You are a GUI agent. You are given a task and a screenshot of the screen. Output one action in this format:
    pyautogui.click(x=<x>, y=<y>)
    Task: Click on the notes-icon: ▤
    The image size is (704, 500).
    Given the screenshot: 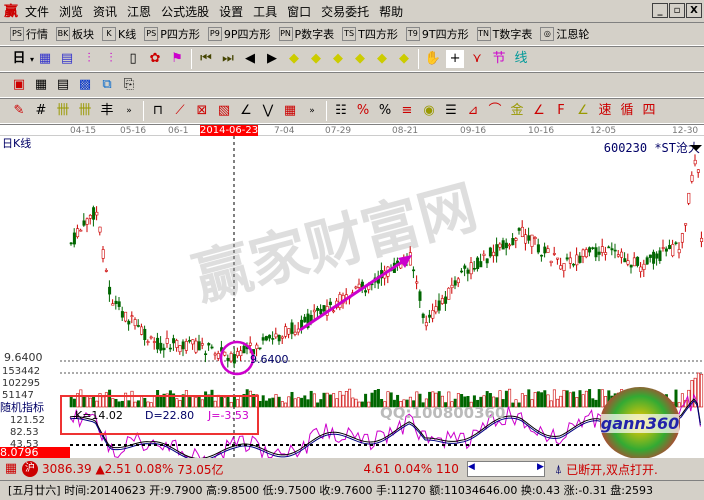 What is the action you would take?
    pyautogui.click(x=63, y=84)
    